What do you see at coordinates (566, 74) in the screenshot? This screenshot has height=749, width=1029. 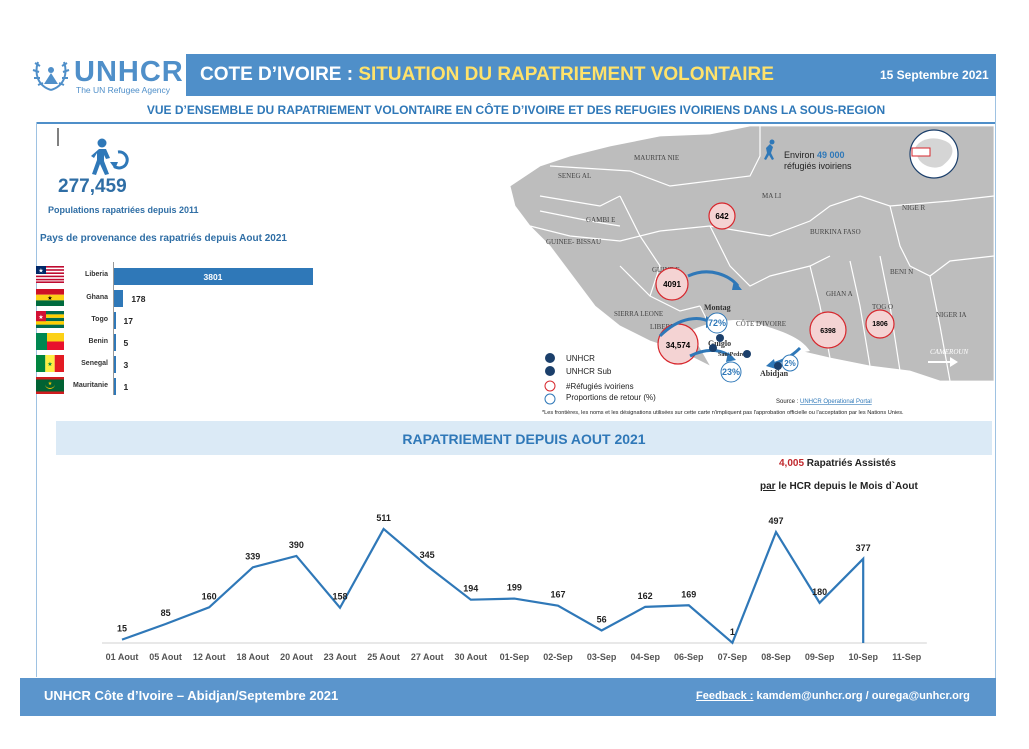 I see `title-topic: SITUATION DU RAPATRIEMENT VOLONTAIRE` at bounding box center [566, 74].